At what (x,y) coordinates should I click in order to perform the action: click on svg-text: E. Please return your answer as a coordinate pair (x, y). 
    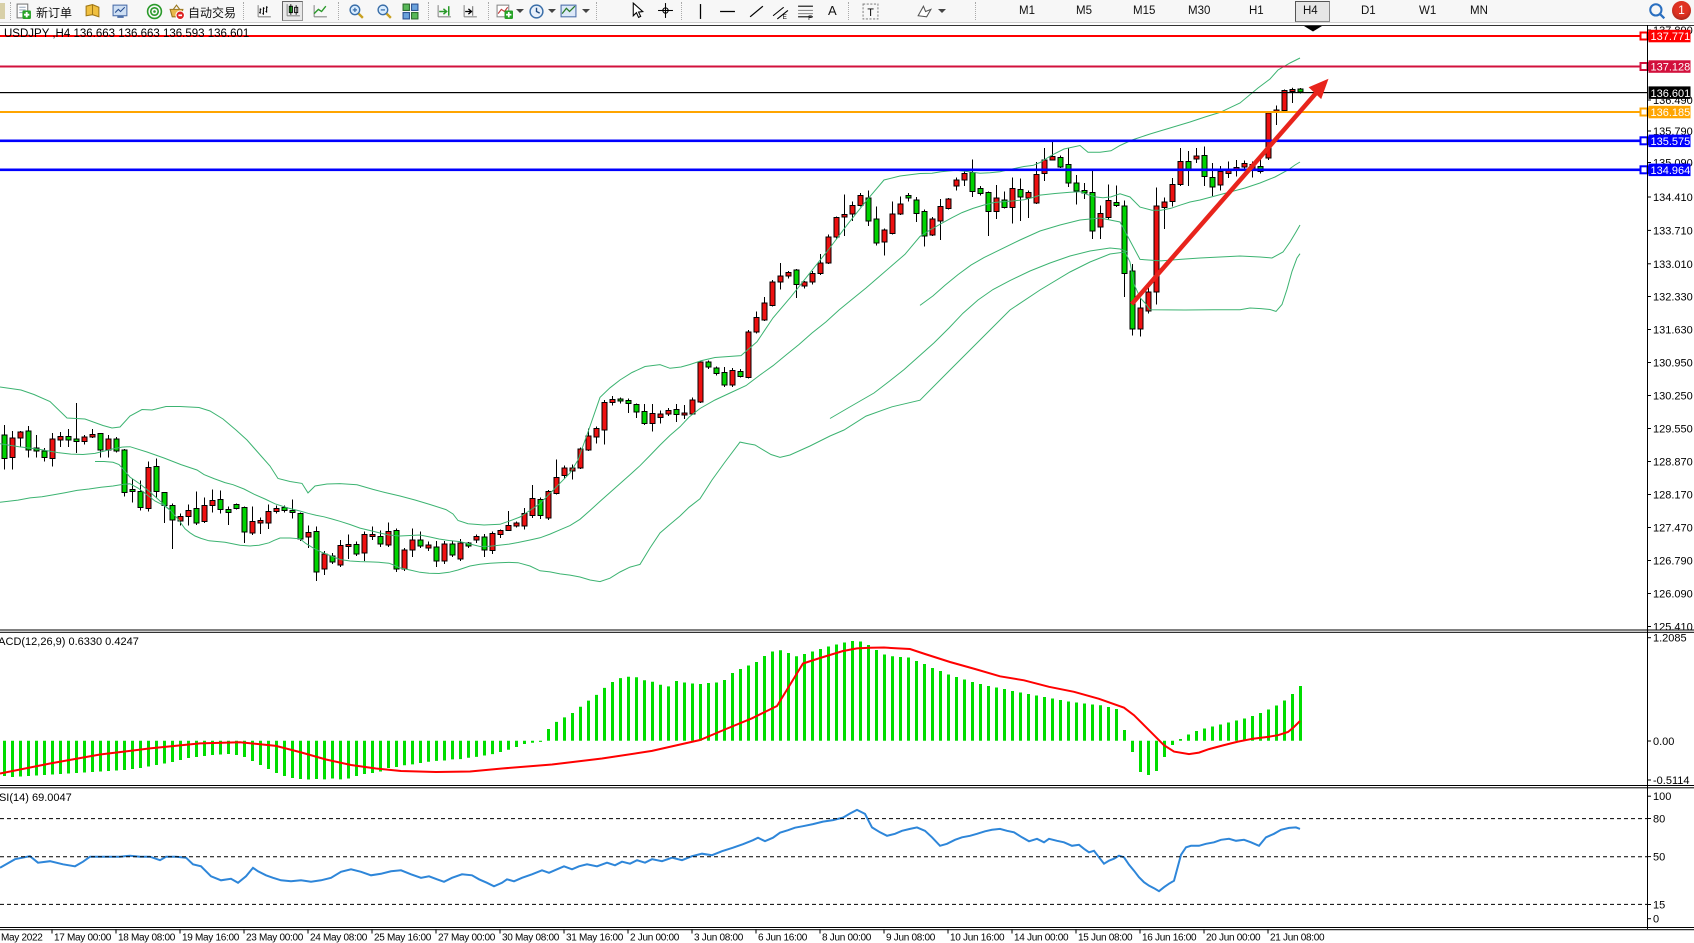
    Looking at the image, I should click on (785, 17).